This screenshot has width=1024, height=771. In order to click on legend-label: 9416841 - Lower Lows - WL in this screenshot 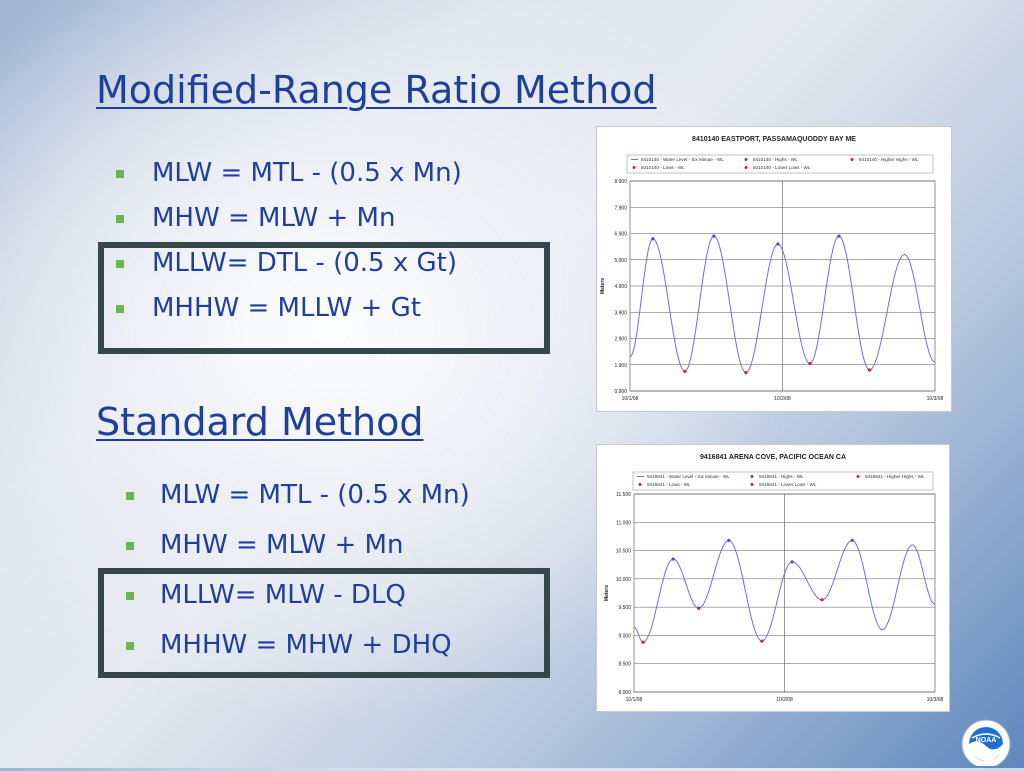, I will do `click(788, 484)`.